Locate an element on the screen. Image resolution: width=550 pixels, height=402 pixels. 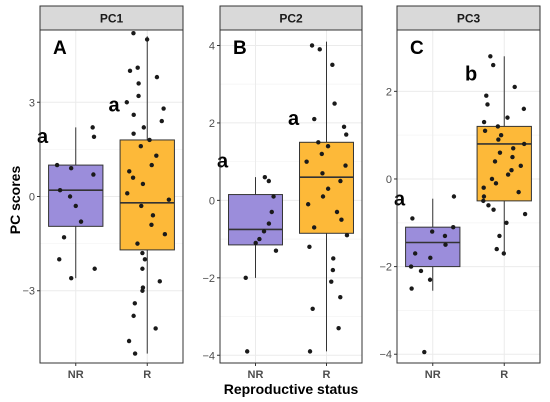
y-tick-label: −2 is located at coordinates (385, 268).